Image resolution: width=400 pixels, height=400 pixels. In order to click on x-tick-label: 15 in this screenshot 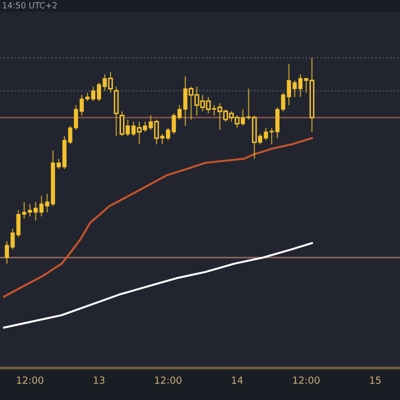, I will do `click(375, 380)`.